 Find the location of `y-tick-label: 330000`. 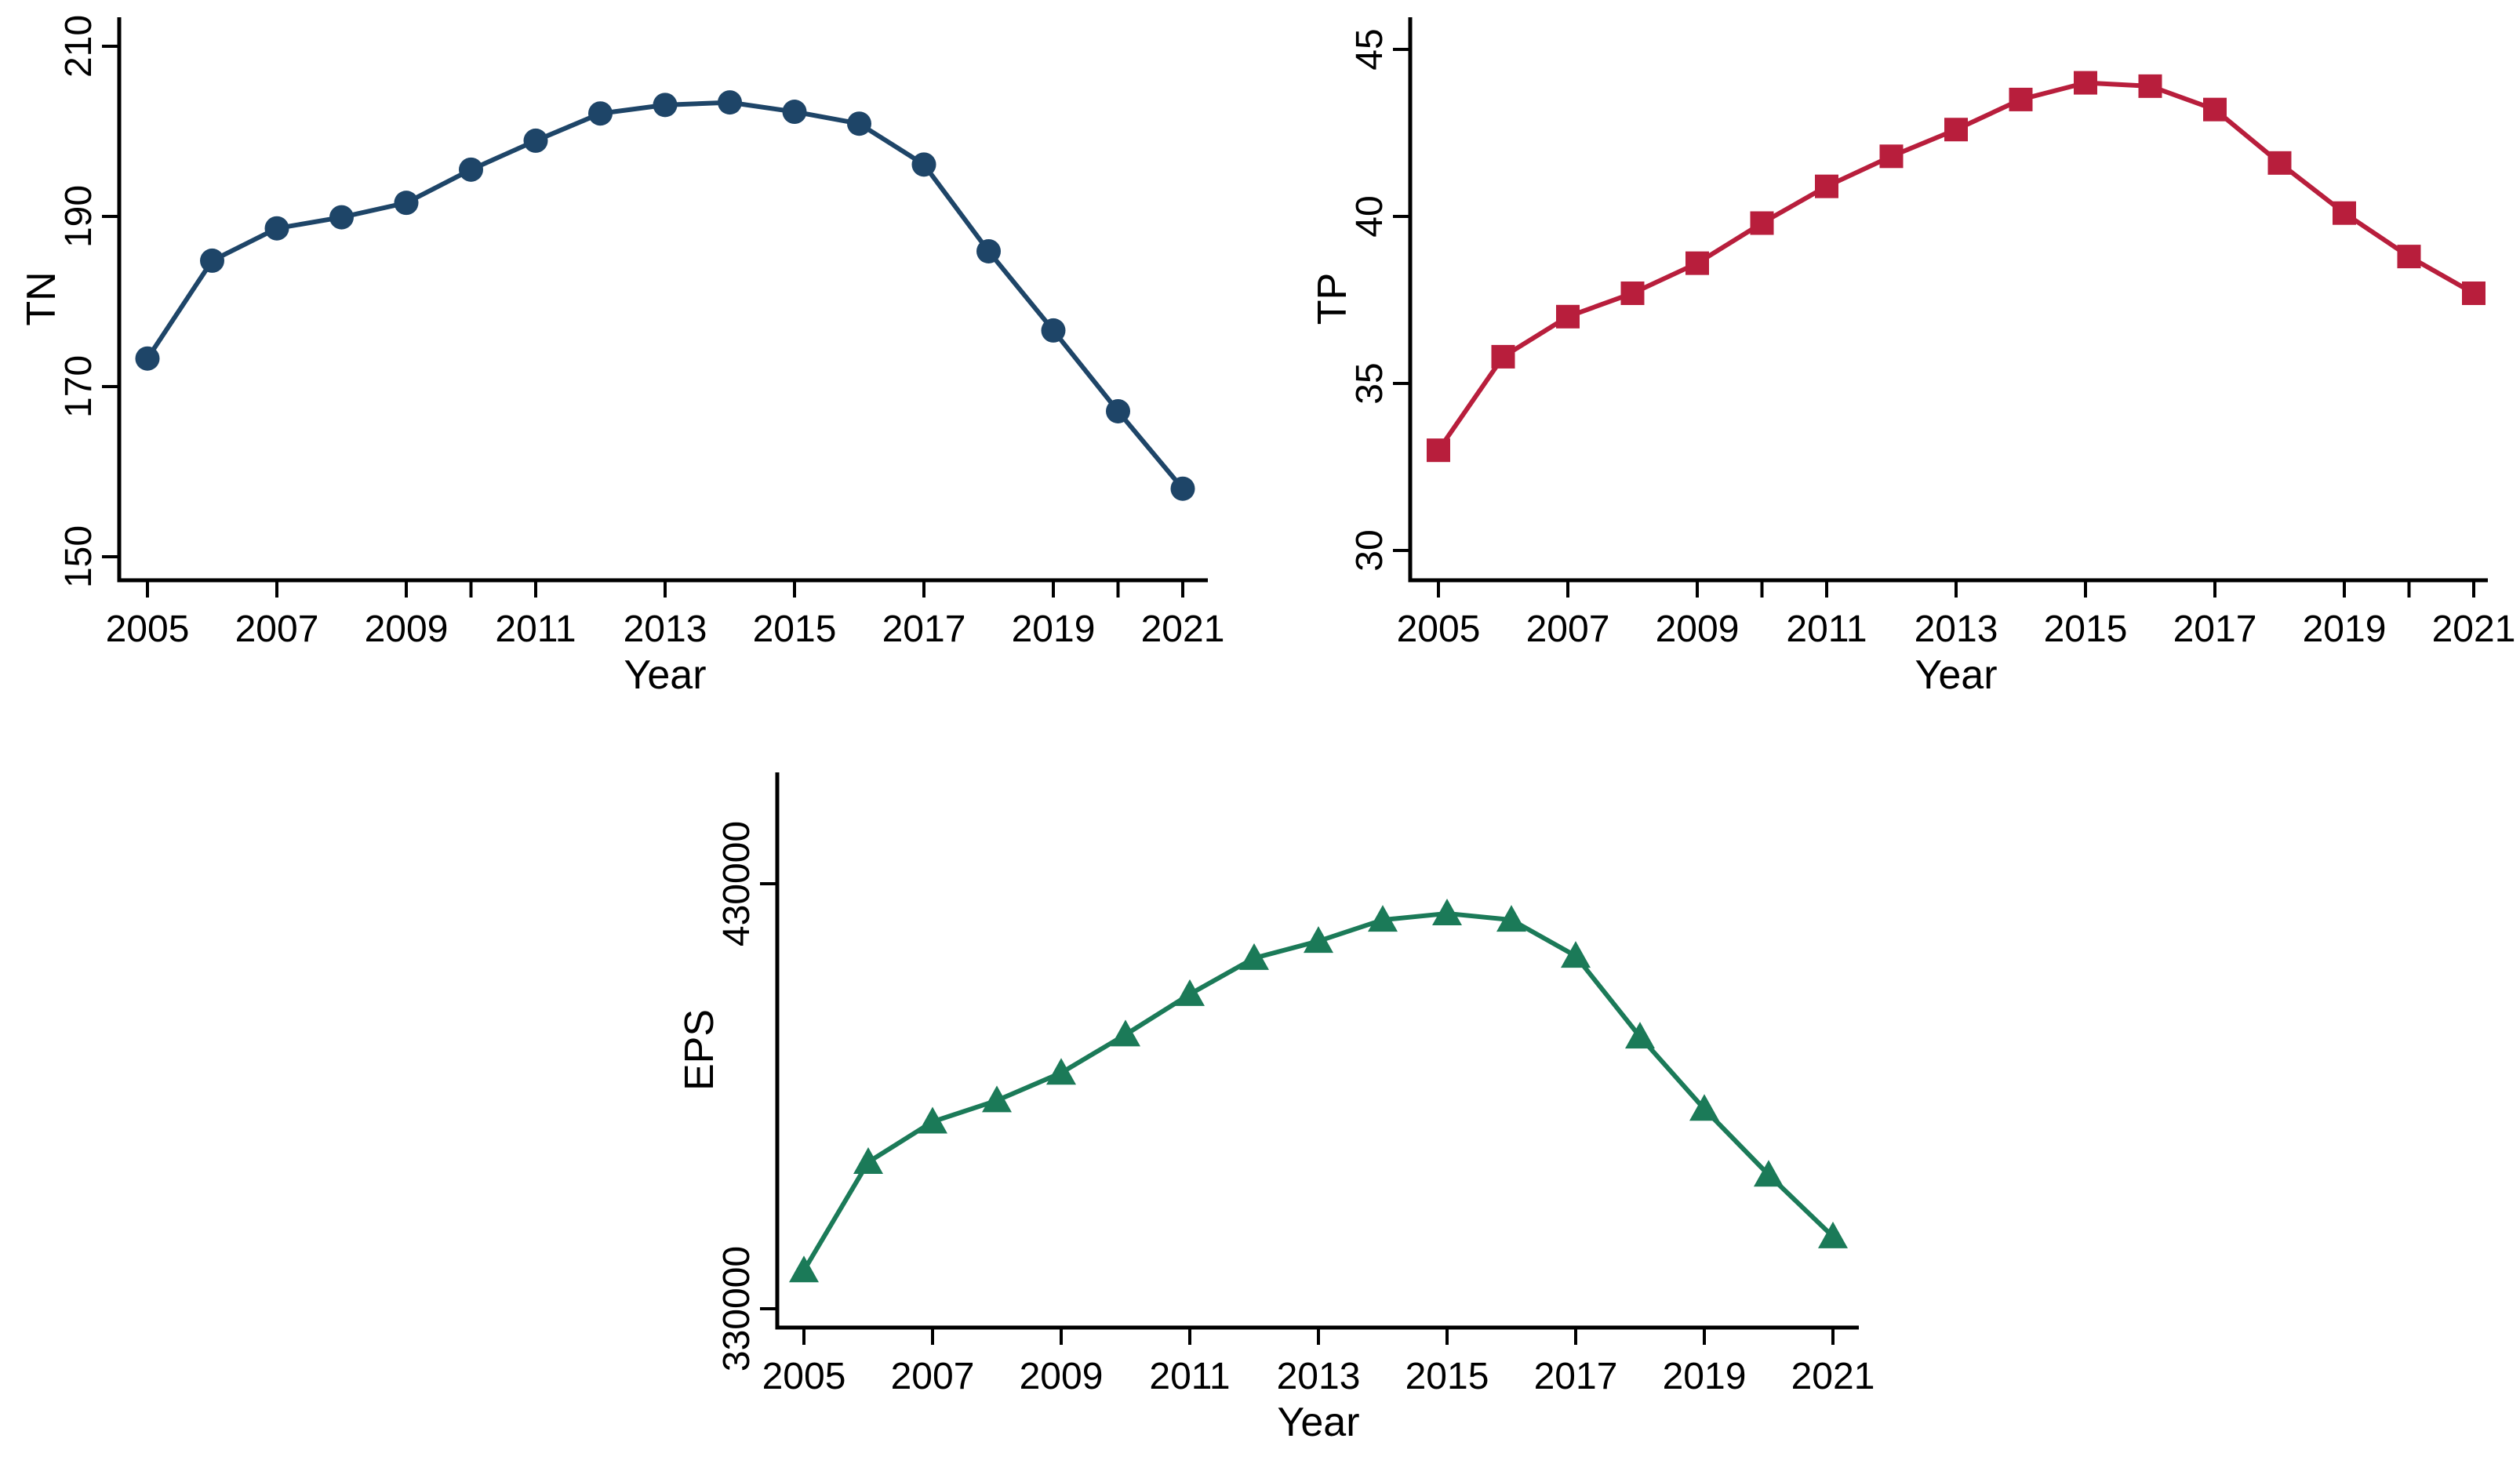

y-tick-label: 330000 is located at coordinates (737, 1308).